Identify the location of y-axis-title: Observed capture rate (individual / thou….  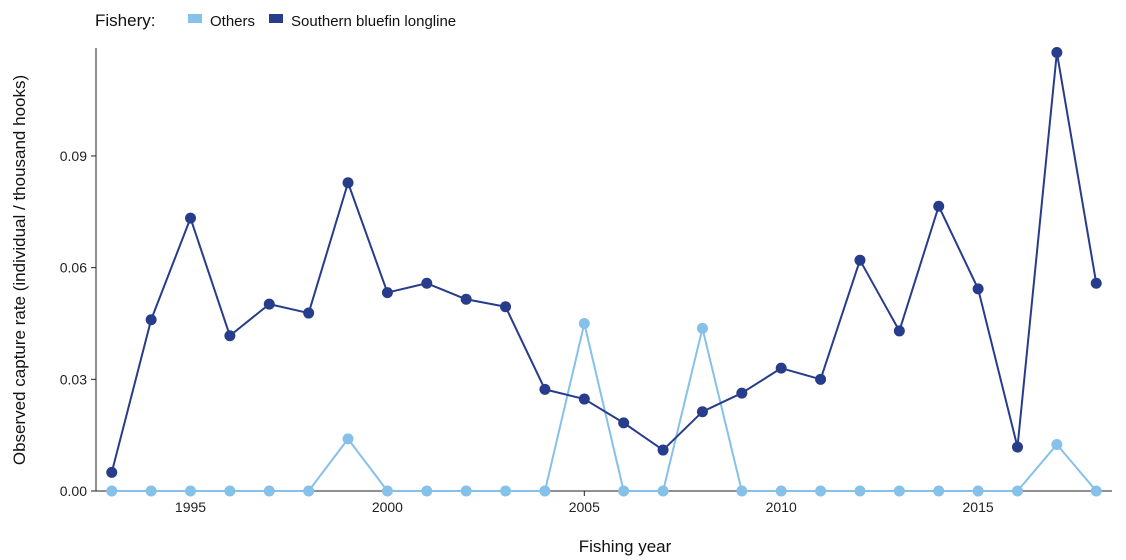
(19, 270).